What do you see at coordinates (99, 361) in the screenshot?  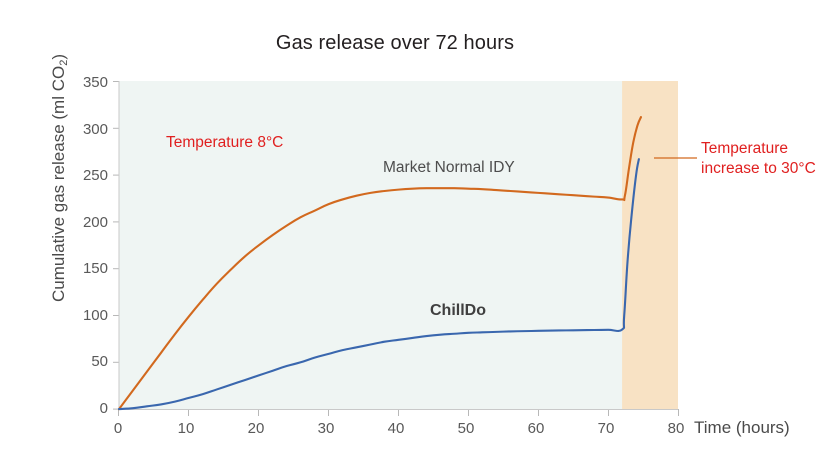 I see `y-tick-50: 50` at bounding box center [99, 361].